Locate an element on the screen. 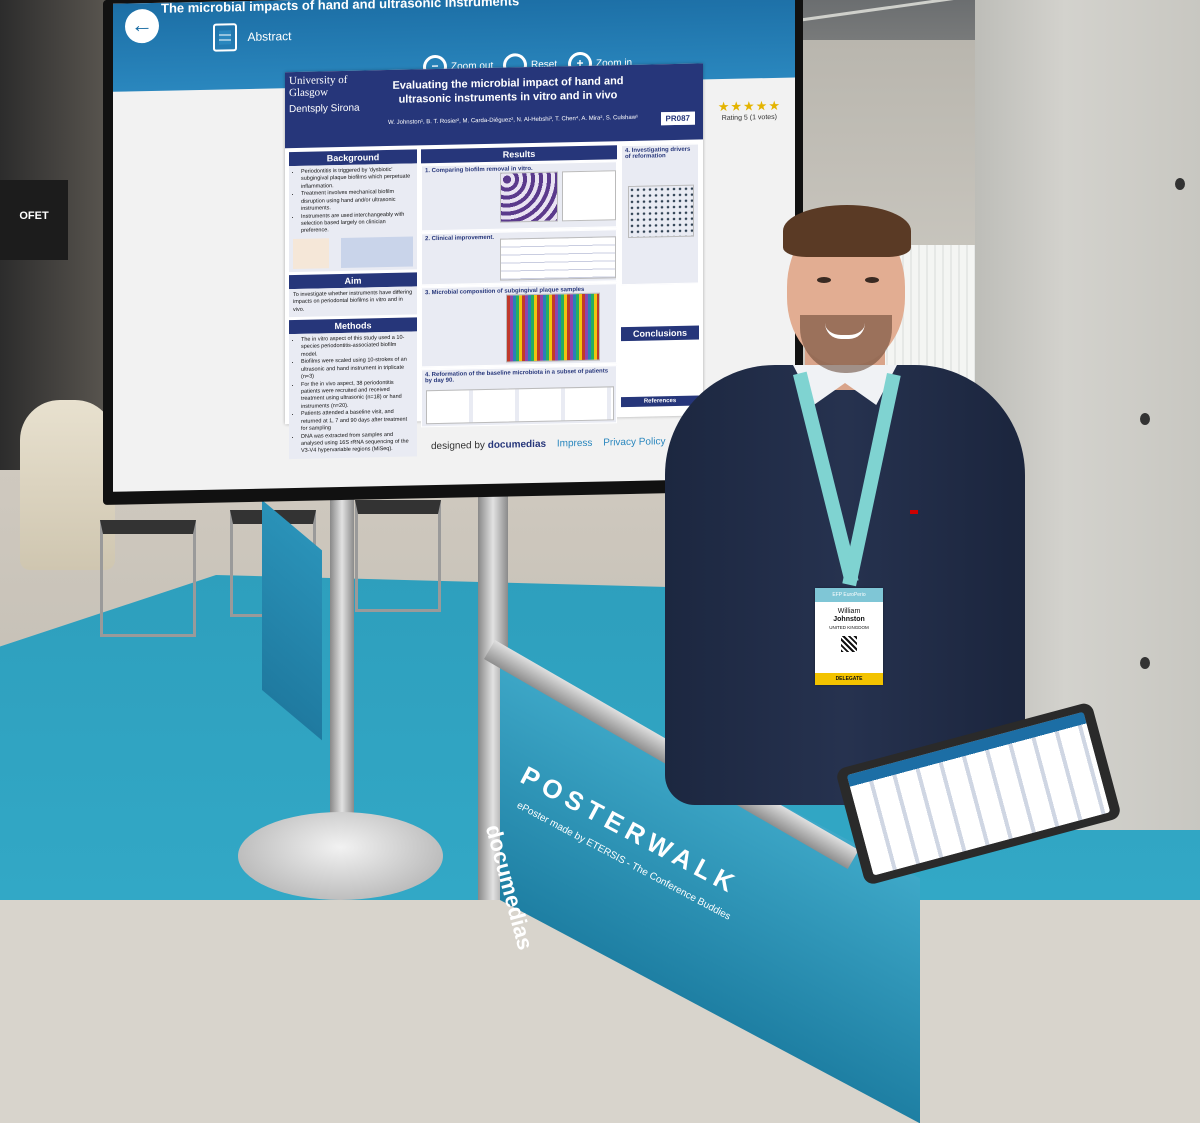 The height and width of the screenshot is (1123, 1200). scatter-figure is located at coordinates (589, 196).